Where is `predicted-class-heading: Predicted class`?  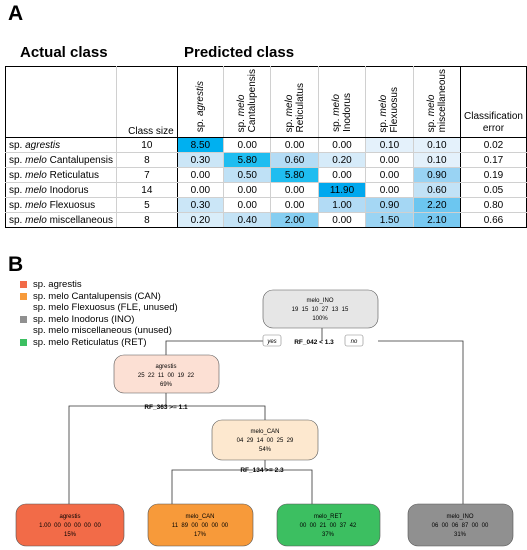
predicted-class-heading: Predicted class is located at coordinates (239, 52).